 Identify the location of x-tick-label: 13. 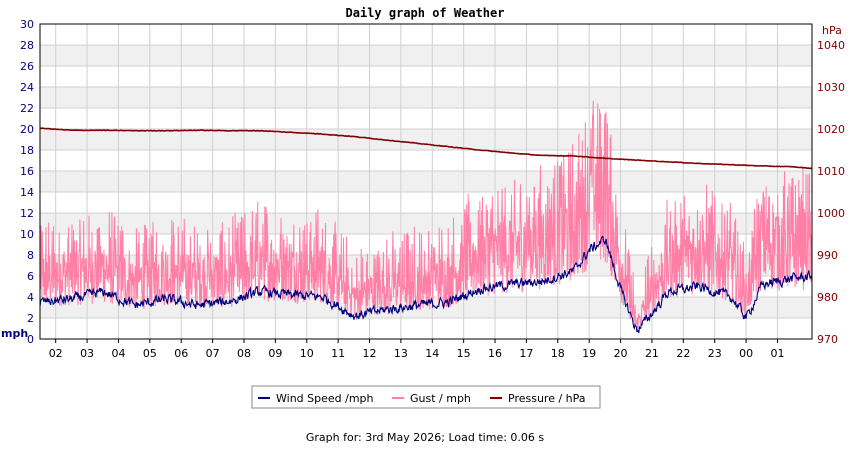
(401, 353).